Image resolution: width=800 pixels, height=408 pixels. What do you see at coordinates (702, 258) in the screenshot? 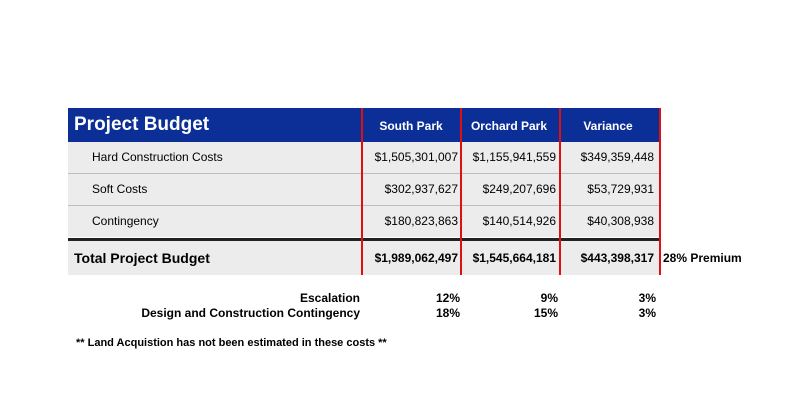
I see `premium-note: 28% Premium` at bounding box center [702, 258].